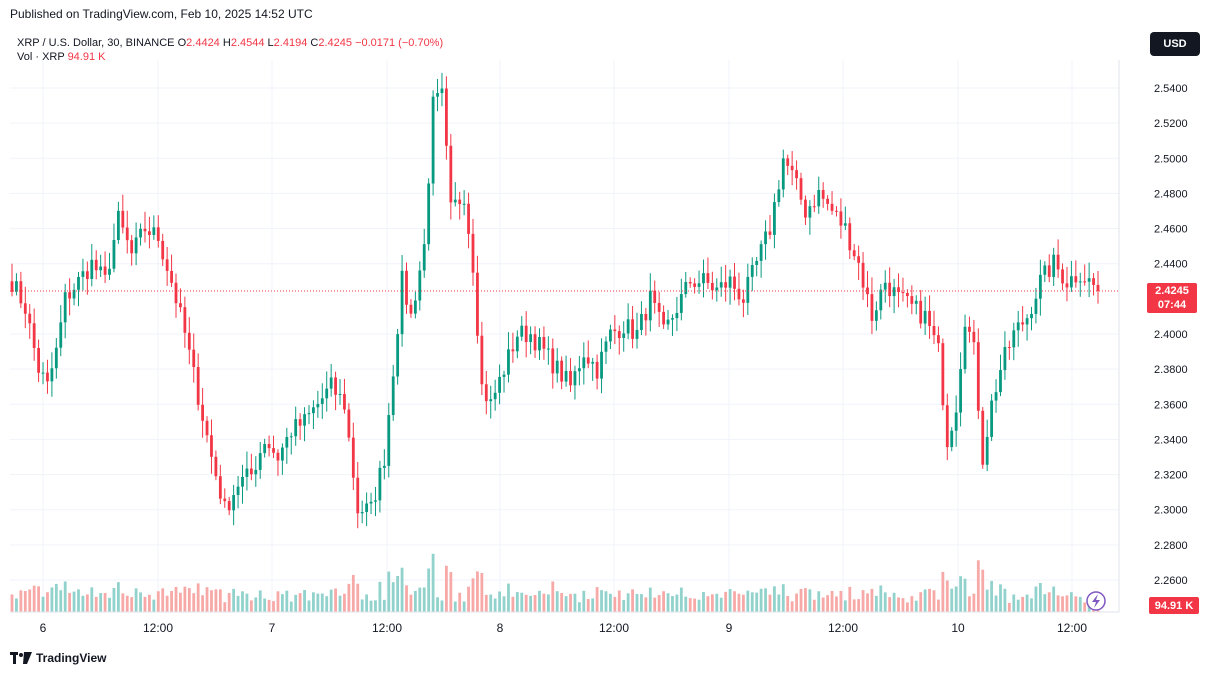 The height and width of the screenshot is (677, 1214). What do you see at coordinates (1175, 44) in the screenshot?
I see `currency-button: USD` at bounding box center [1175, 44].